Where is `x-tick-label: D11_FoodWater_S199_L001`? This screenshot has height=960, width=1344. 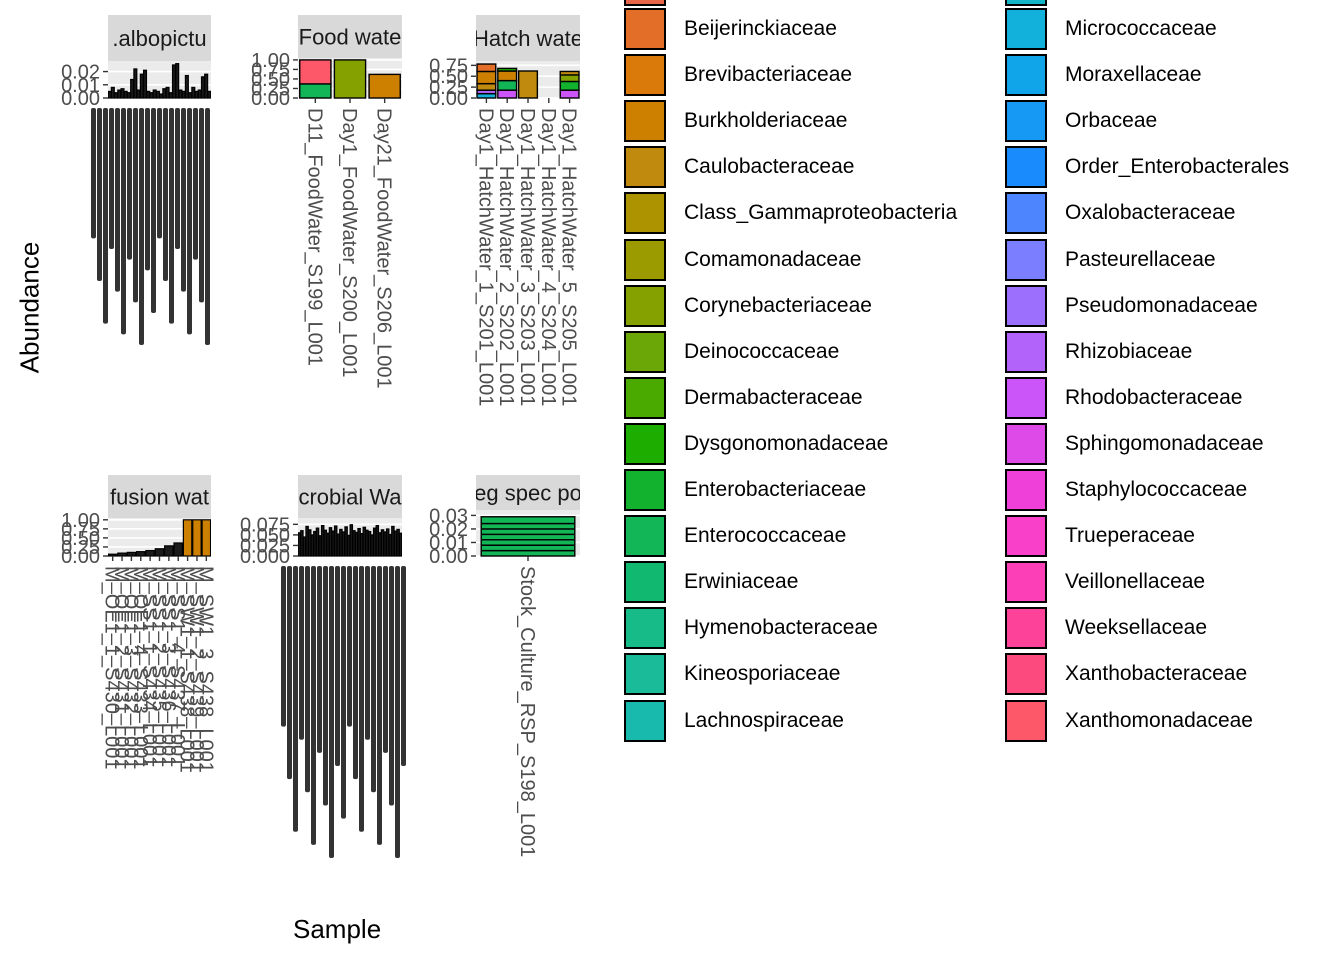
x-tick-label: D11_FoodWater_S199_L001 is located at coordinates (314, 237).